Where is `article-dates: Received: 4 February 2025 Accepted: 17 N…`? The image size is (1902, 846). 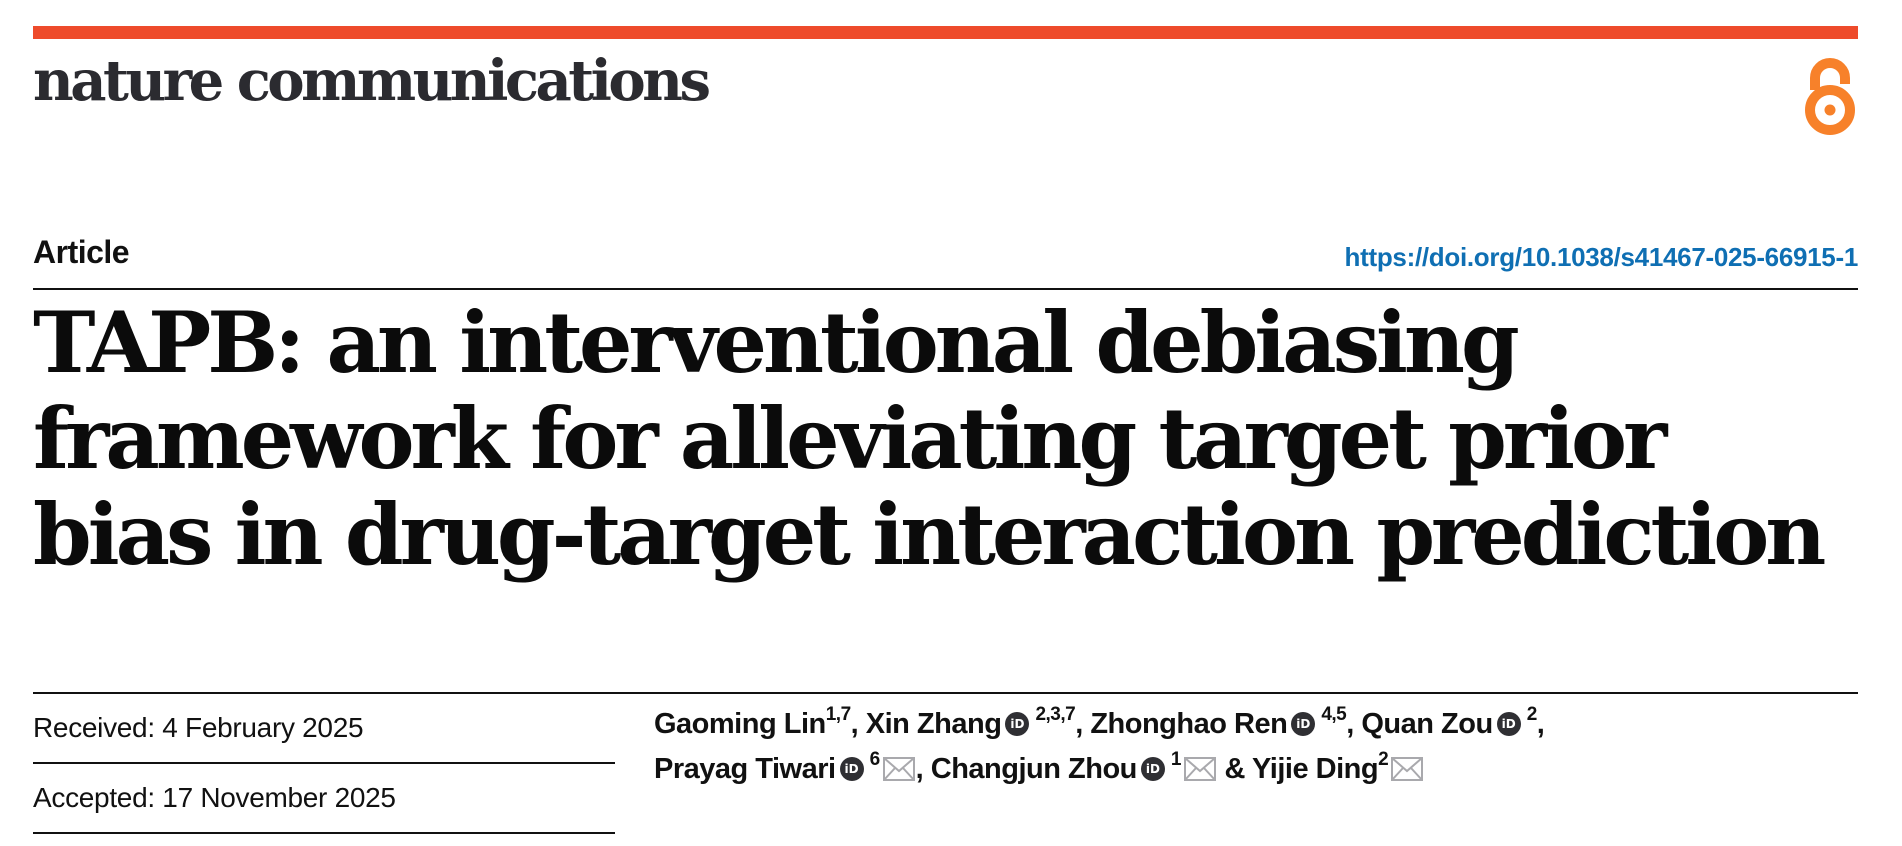
article-dates: Received: 4 February 2025 Accepted: 17 N… is located at coordinates (324, 764).